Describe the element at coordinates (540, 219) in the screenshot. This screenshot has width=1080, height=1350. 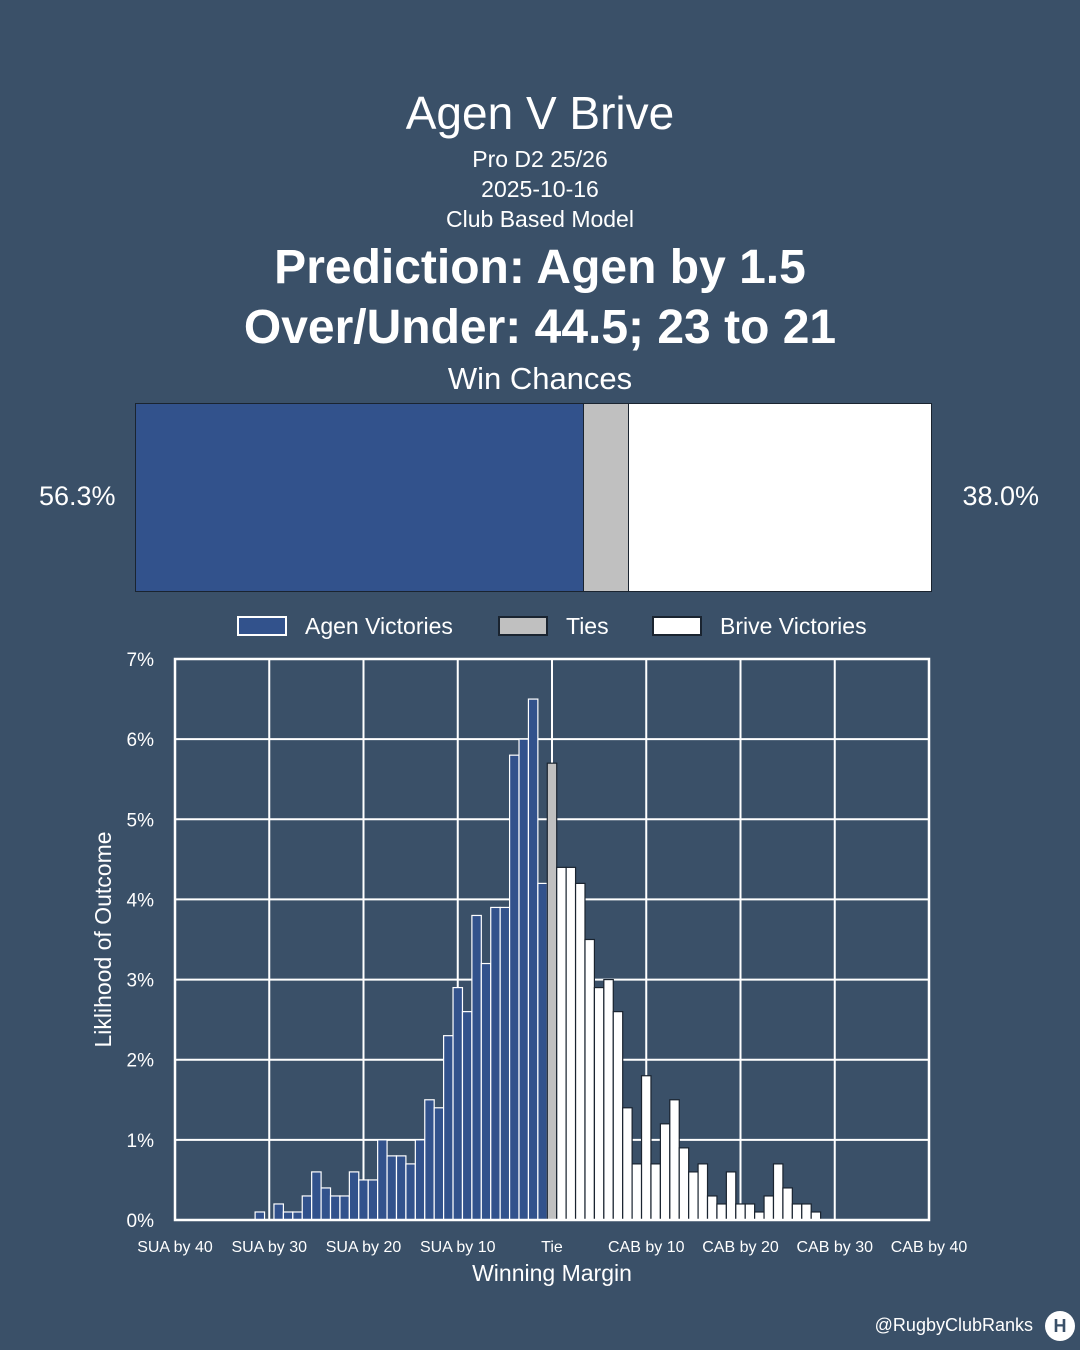
I see `model-label: Club Based Model` at that location.